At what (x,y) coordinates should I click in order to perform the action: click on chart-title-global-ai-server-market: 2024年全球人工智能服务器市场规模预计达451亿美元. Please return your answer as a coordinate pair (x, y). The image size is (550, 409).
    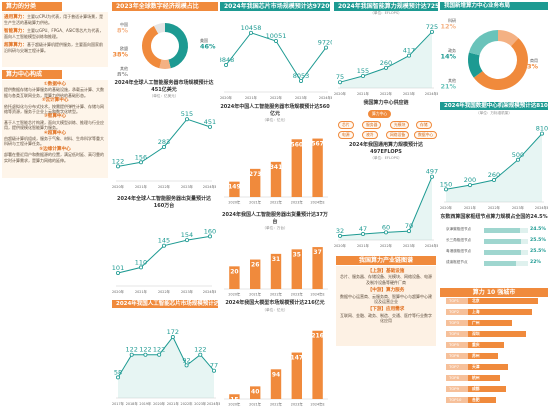
    Looking at the image, I should click on (164, 86).